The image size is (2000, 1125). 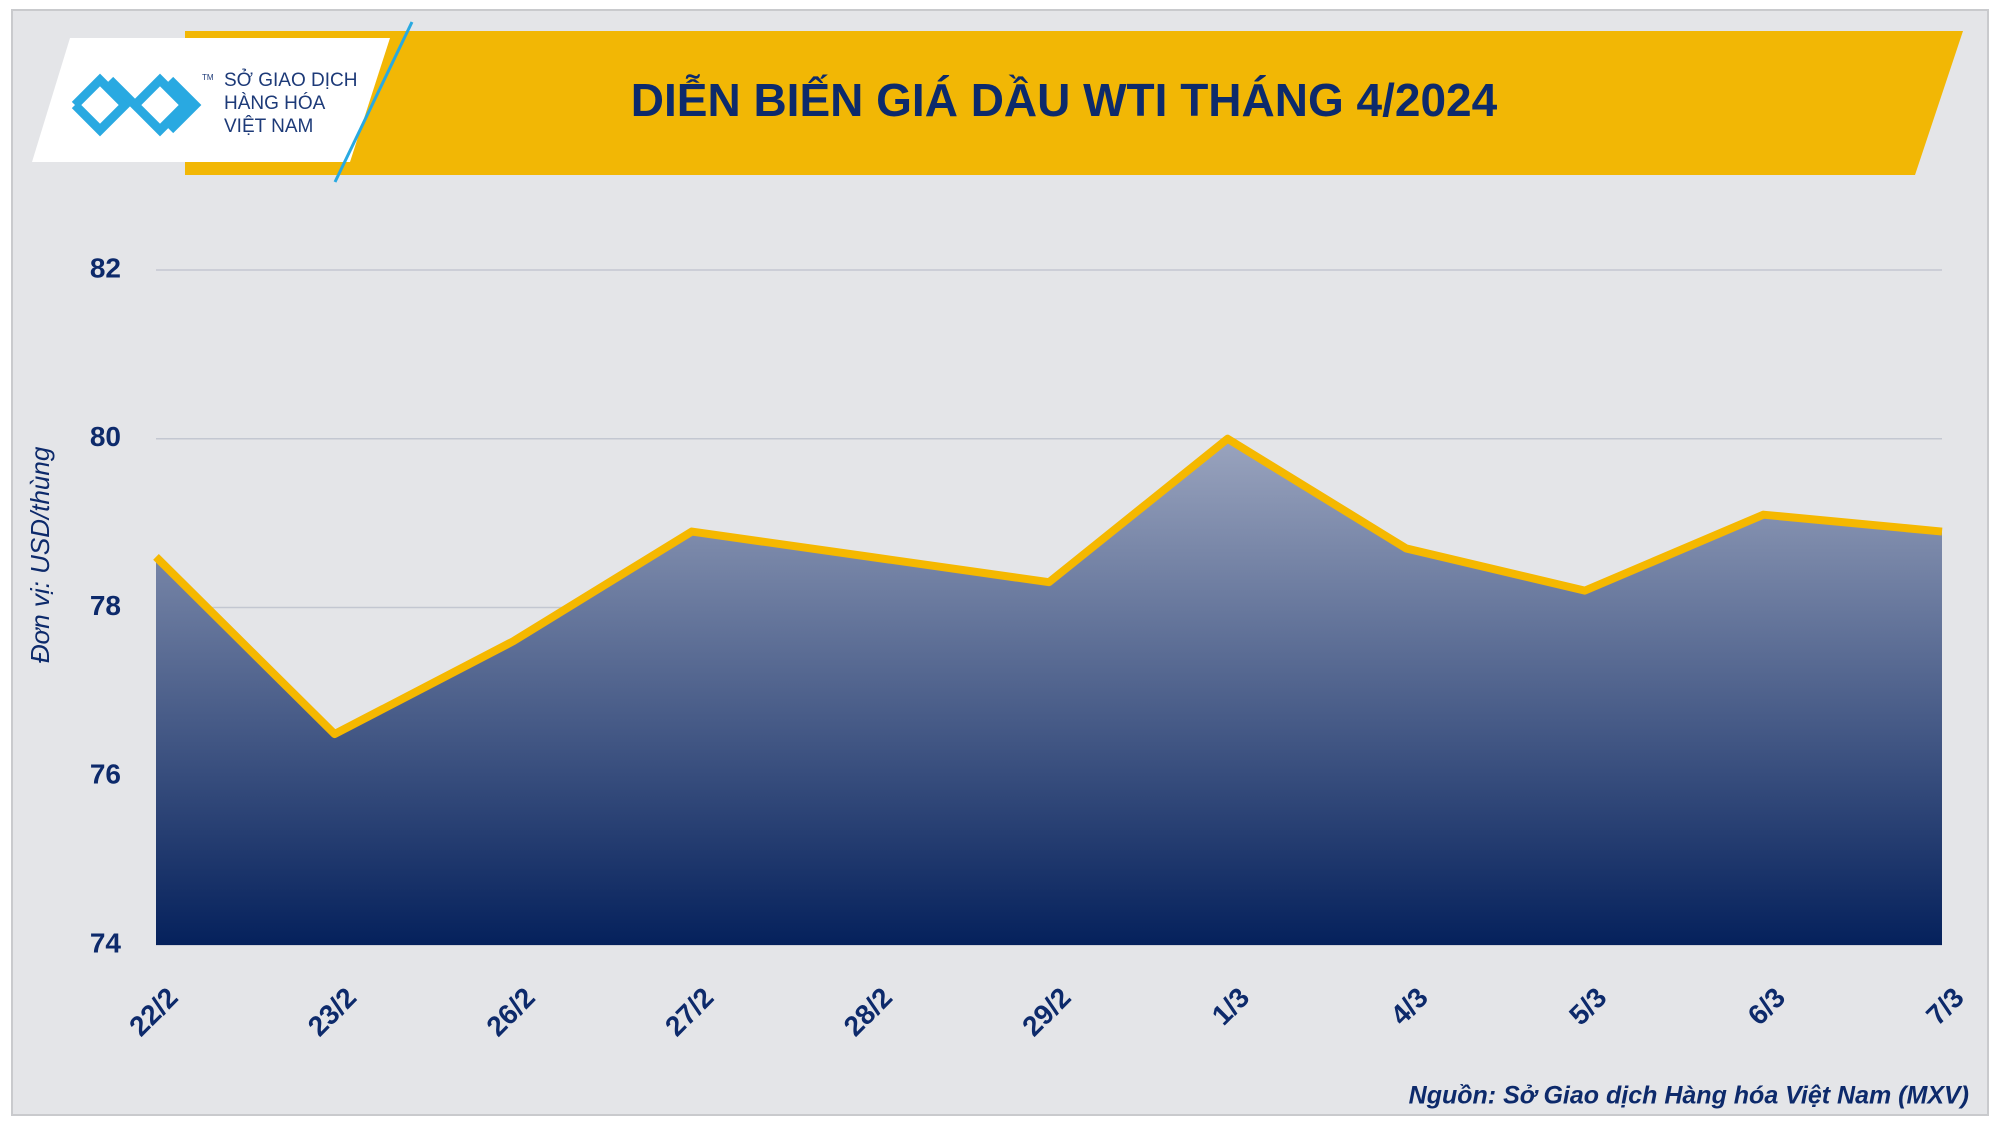 What do you see at coordinates (105, 605) in the screenshot?
I see `y-tick-label: 78` at bounding box center [105, 605].